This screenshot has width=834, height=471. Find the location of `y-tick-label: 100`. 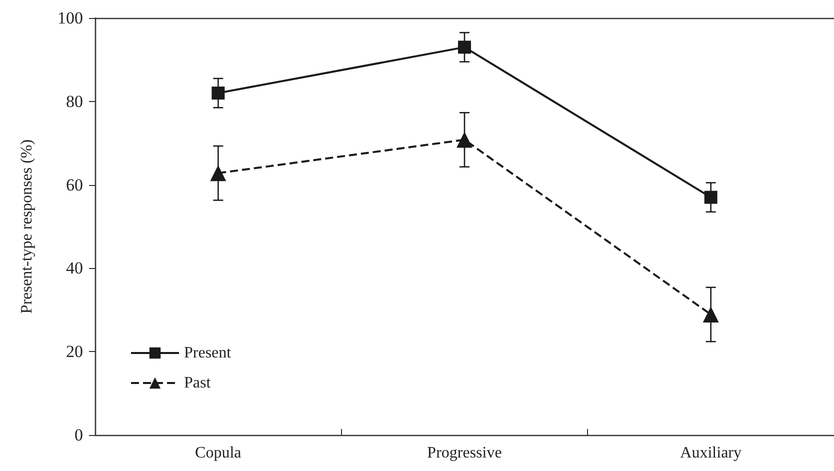

y-tick-label: 100 is located at coordinates (70, 18).